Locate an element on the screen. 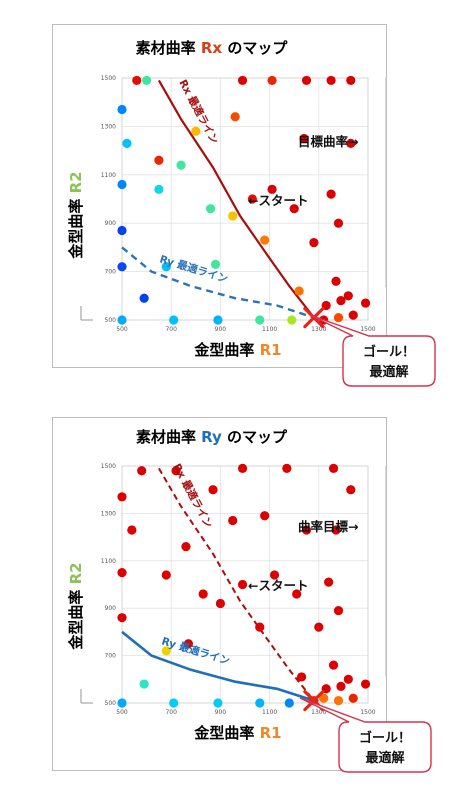 This screenshot has width=475, height=787. y-tick-label: 700 is located at coordinates (111, 272).